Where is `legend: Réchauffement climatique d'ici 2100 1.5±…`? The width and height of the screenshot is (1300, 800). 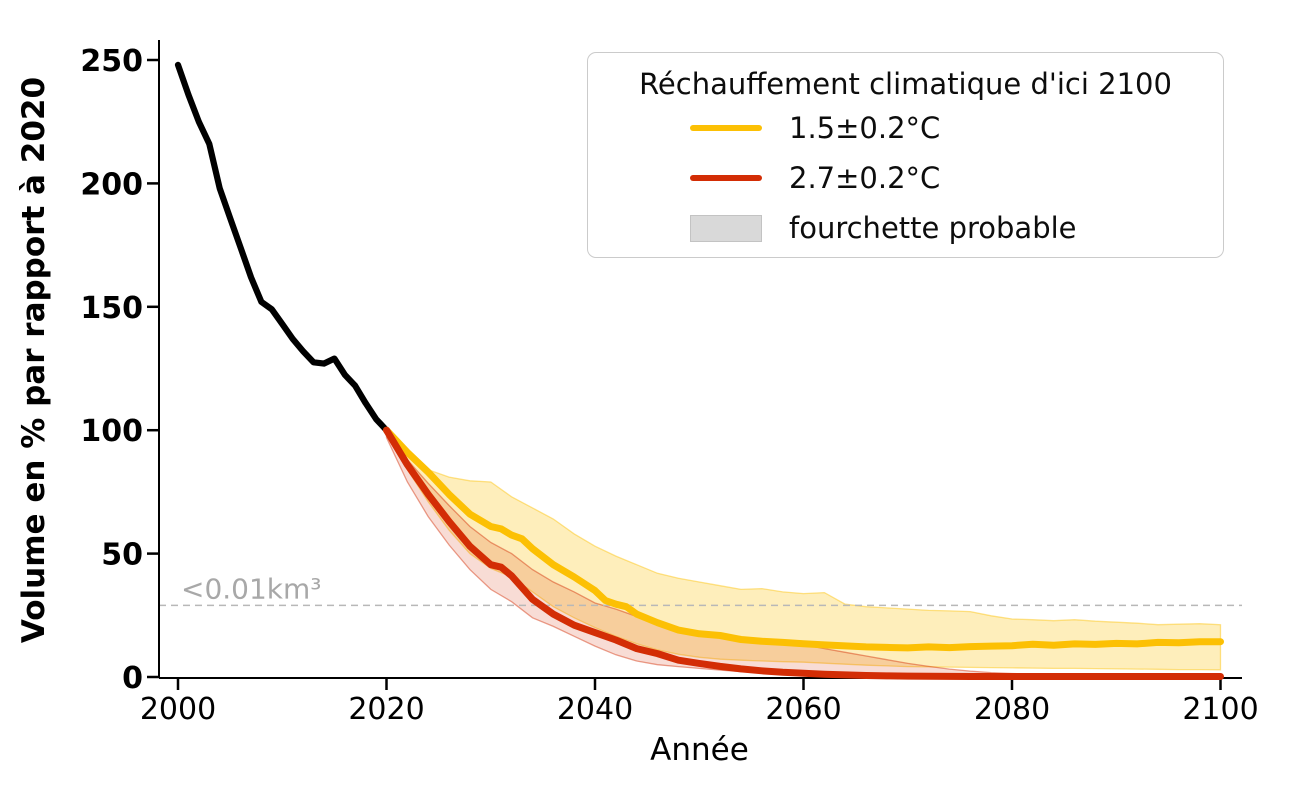 legend: Réchauffement climatique d'ici 2100 1.5±… is located at coordinates (905, 155).